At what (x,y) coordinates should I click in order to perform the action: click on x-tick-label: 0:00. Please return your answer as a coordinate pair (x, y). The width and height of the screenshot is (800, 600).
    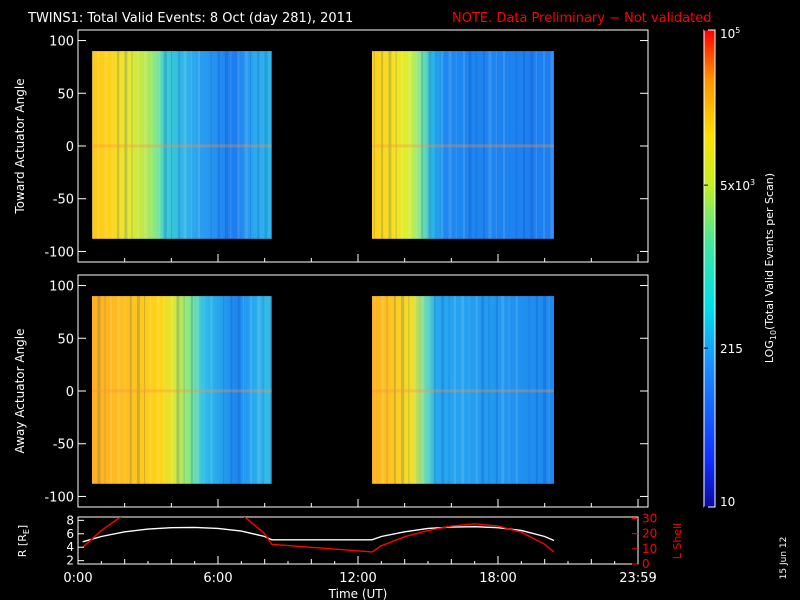
    Looking at the image, I should click on (77, 578).